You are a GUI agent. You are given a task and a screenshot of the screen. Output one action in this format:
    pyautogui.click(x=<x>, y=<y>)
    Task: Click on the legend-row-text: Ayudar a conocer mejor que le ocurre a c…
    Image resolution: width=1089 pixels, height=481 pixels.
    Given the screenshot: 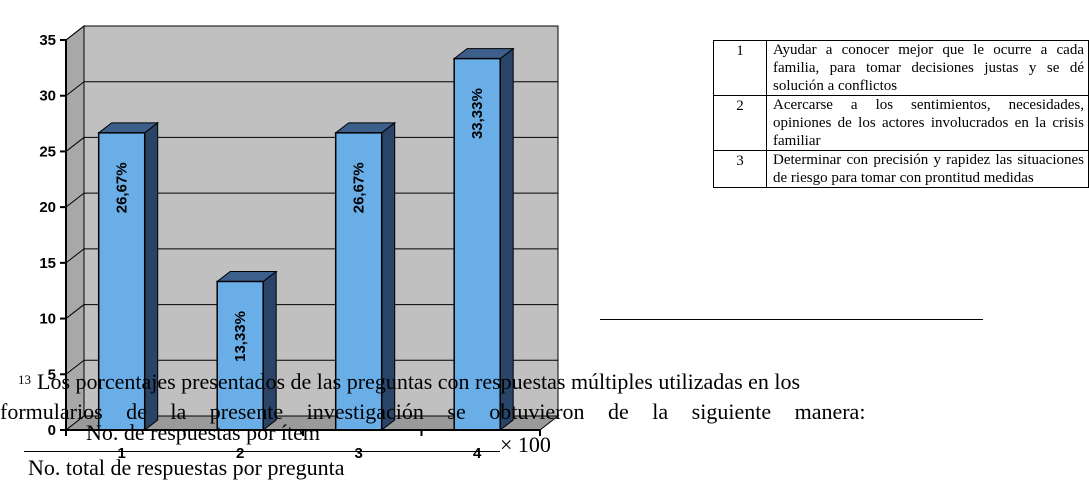 What is the action you would take?
    pyautogui.click(x=927, y=68)
    